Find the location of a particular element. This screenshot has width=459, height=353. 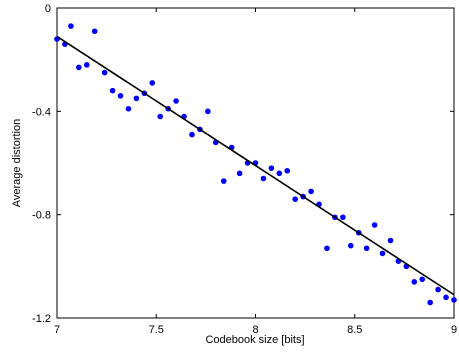

x-tick-label: 8 is located at coordinates (255, 330).